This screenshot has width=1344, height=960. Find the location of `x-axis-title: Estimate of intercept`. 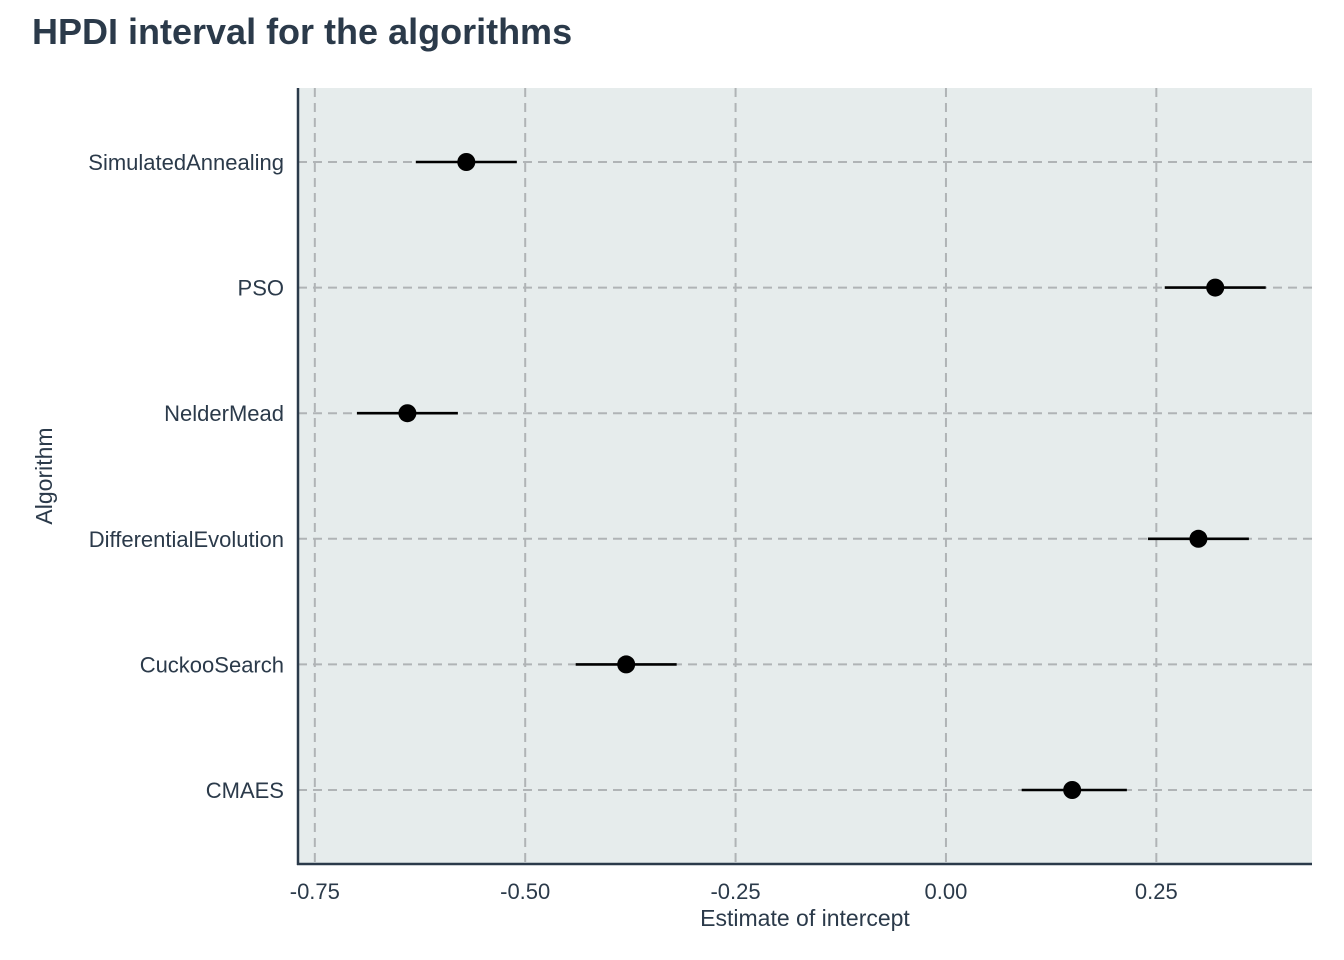

x-axis-title: Estimate of intercept is located at coordinates (805, 918).